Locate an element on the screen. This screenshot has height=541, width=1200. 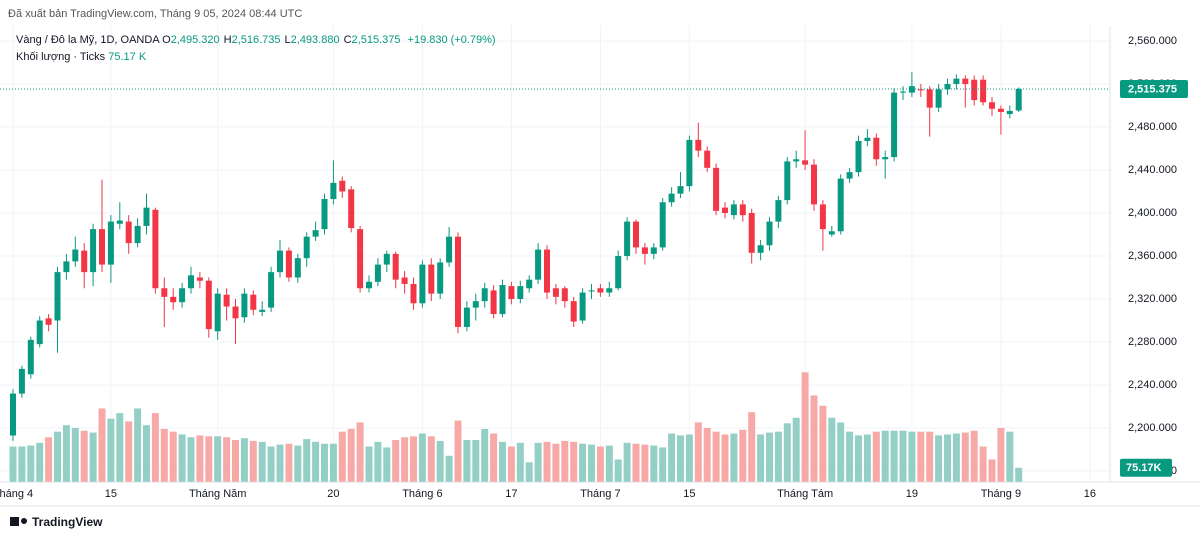
x-tick-label: Tháng 4 is located at coordinates (16, 494).